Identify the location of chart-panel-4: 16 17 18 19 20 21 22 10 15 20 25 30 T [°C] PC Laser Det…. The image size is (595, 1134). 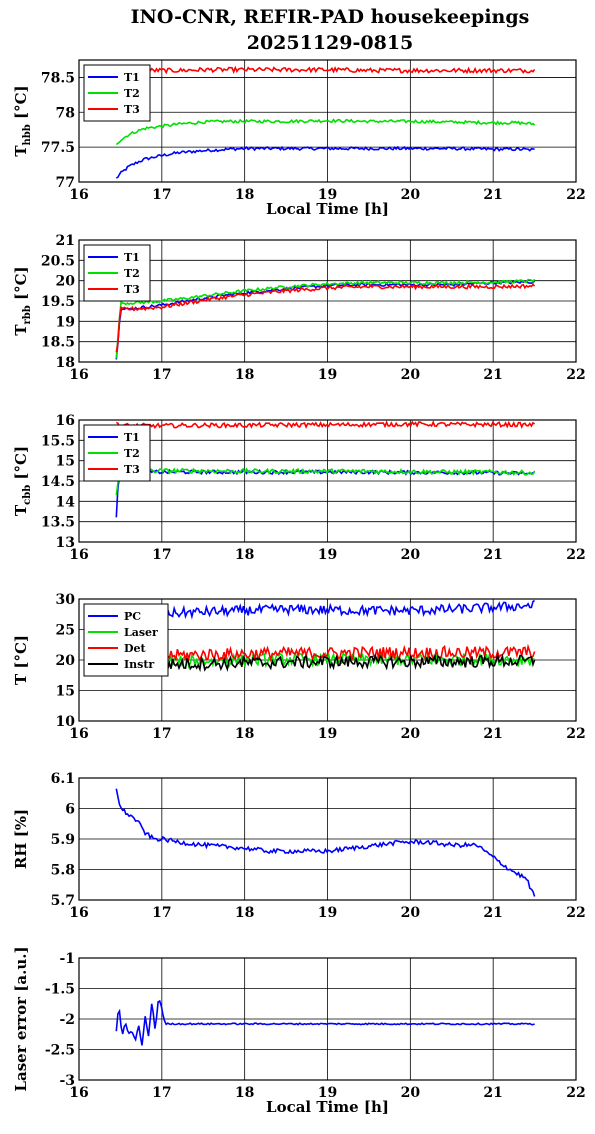
(299, 667).